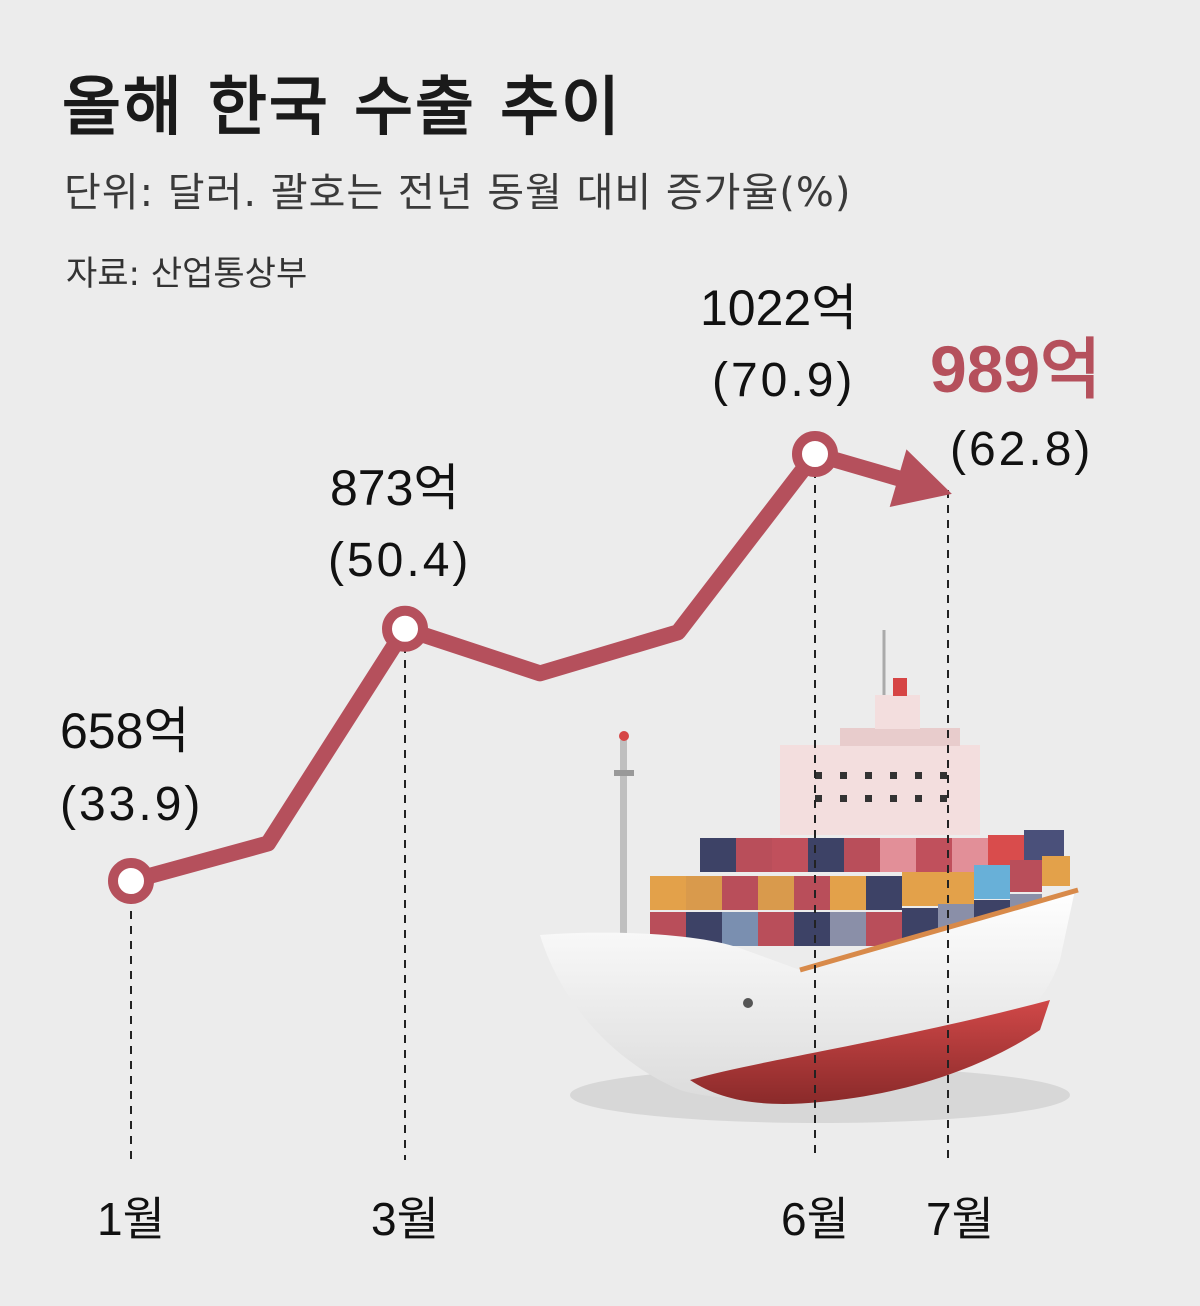  I want to click on change-label-mar: (50.4), so click(399, 560).